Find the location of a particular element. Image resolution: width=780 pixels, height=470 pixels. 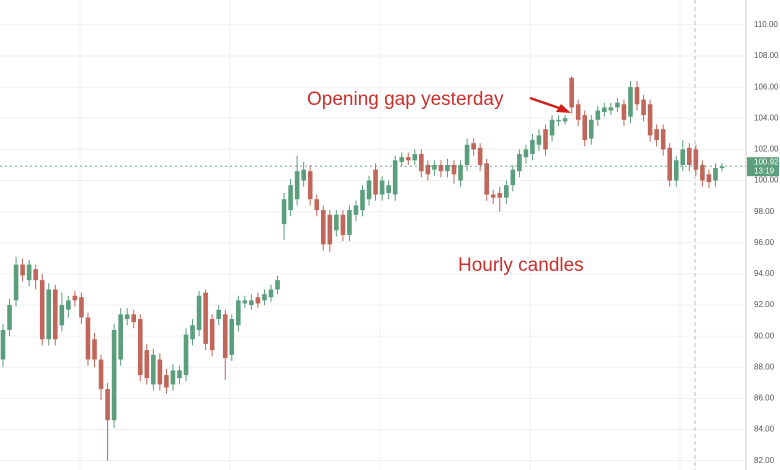

price-box is located at coordinates (763, 167).